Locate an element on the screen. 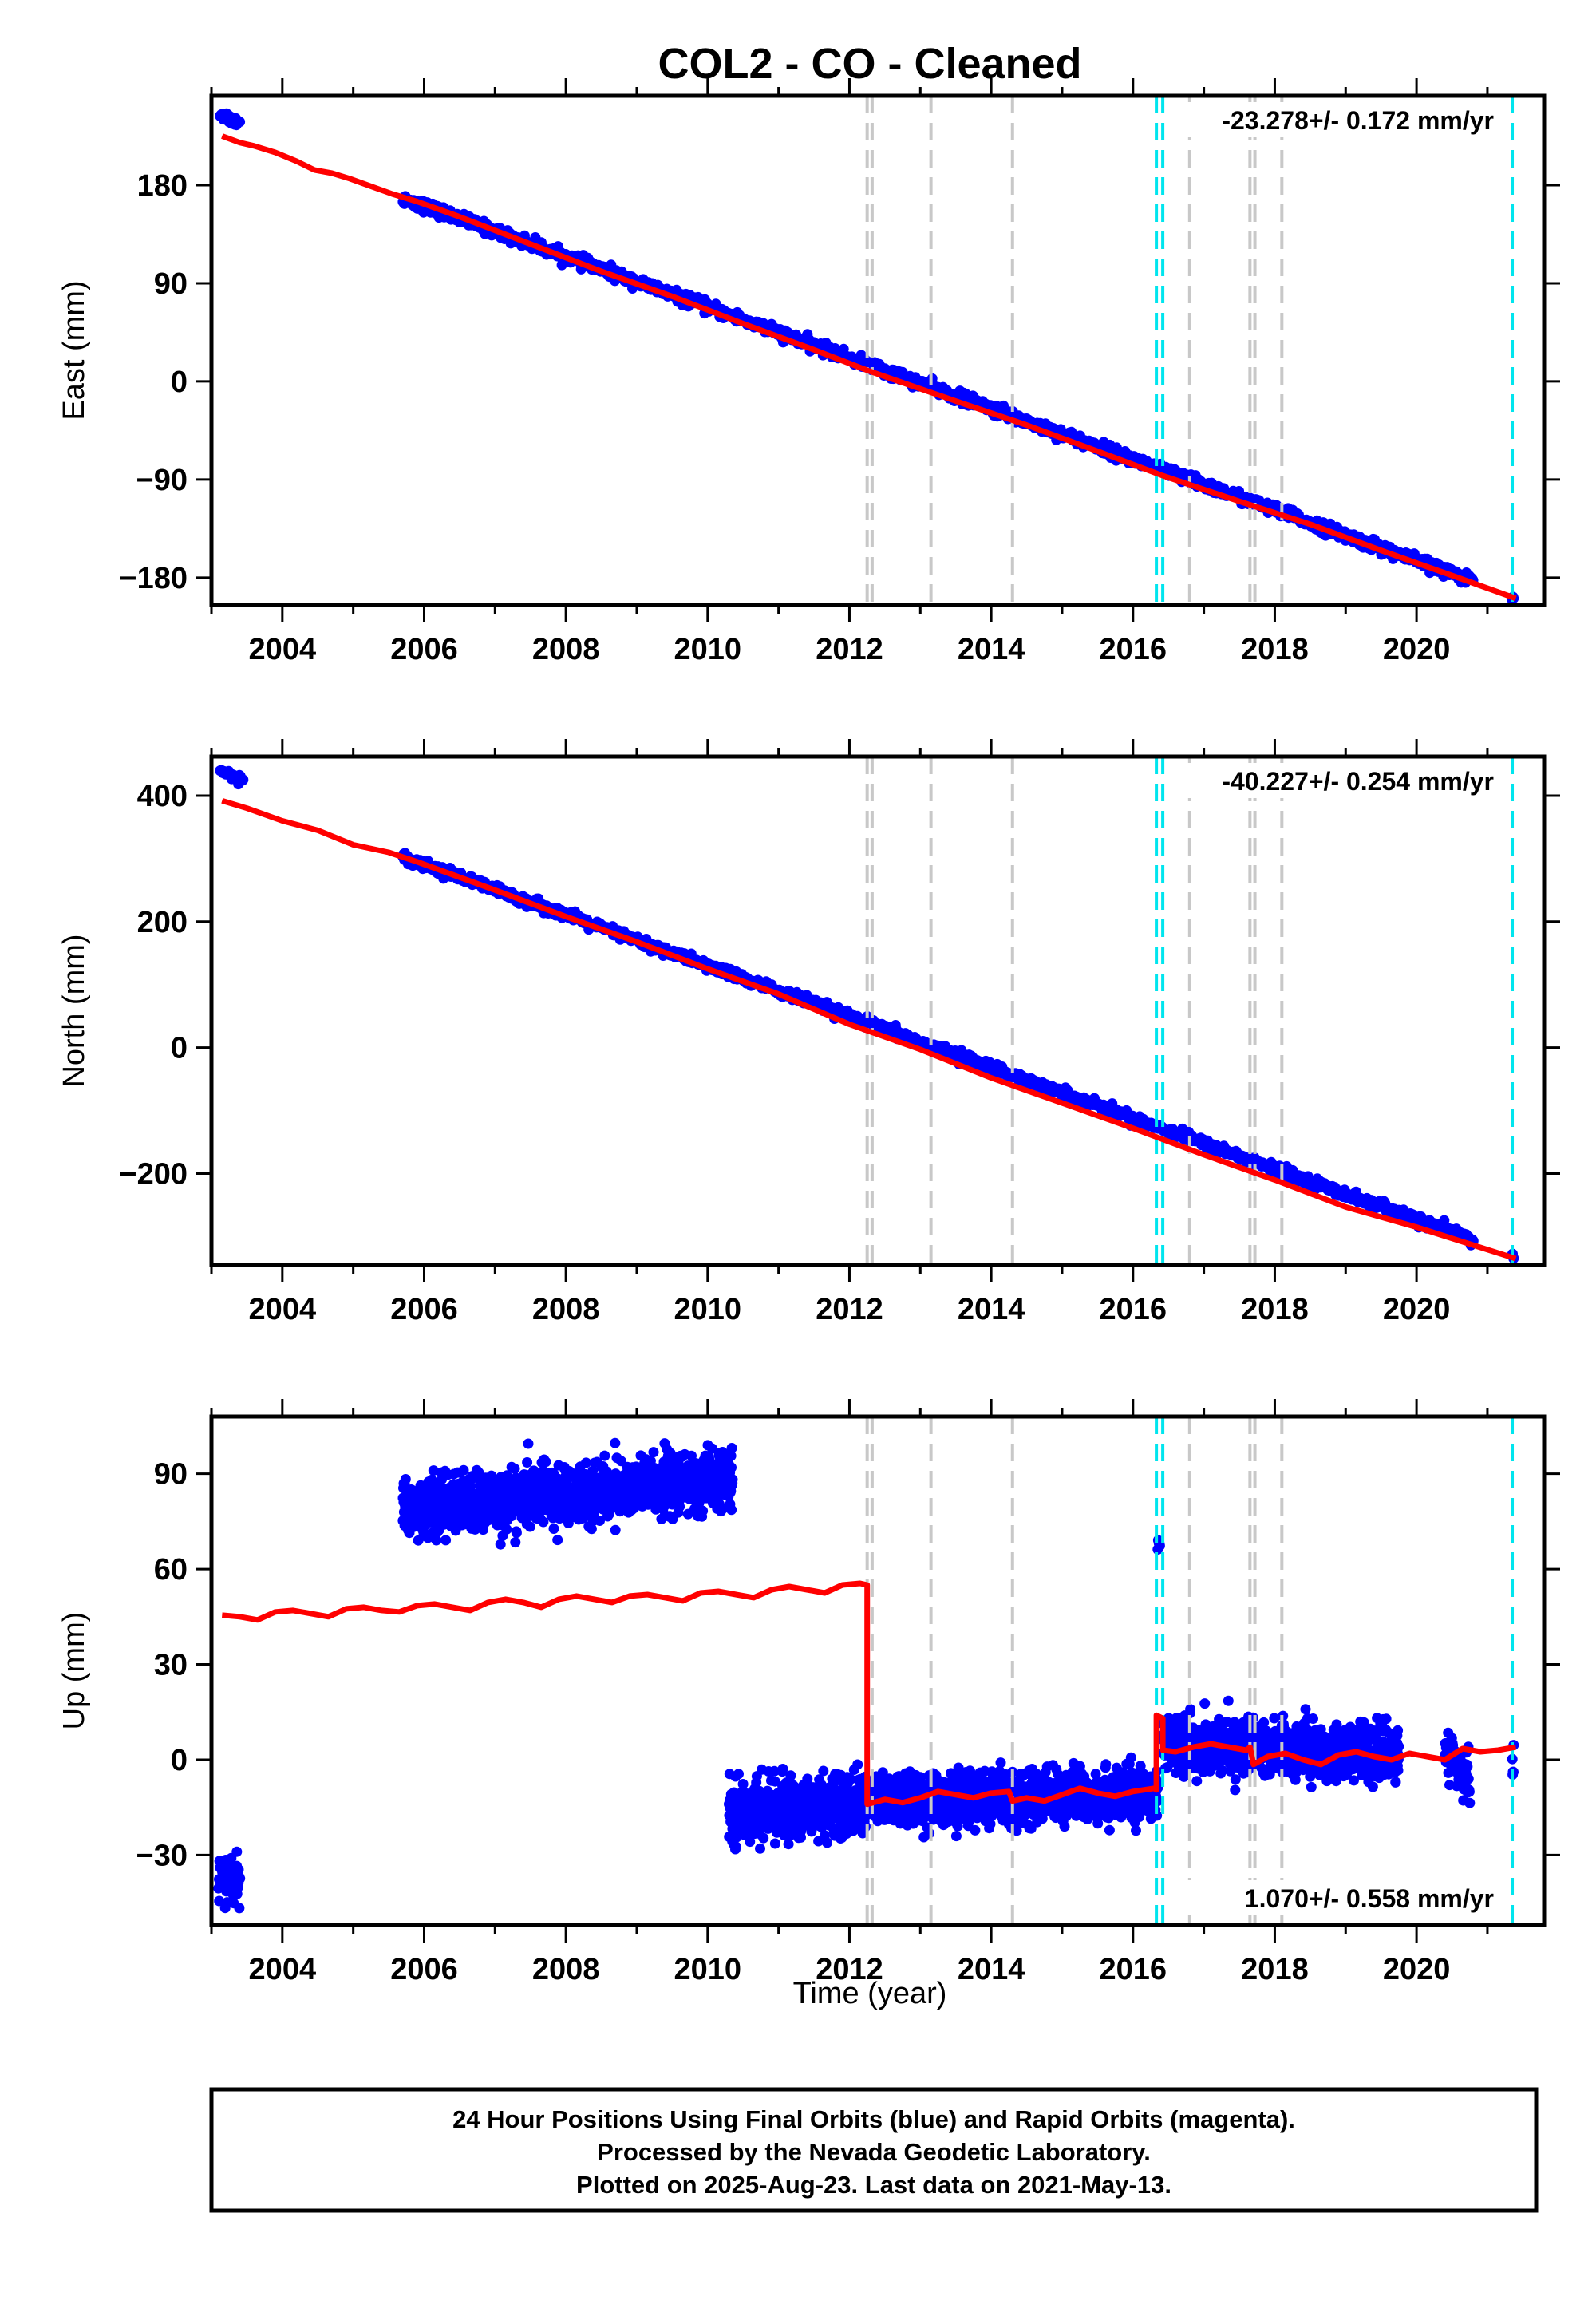 The height and width of the screenshot is (2316, 1596). figure-title: COL2 - CO - Cleaned is located at coordinates (869, 64).